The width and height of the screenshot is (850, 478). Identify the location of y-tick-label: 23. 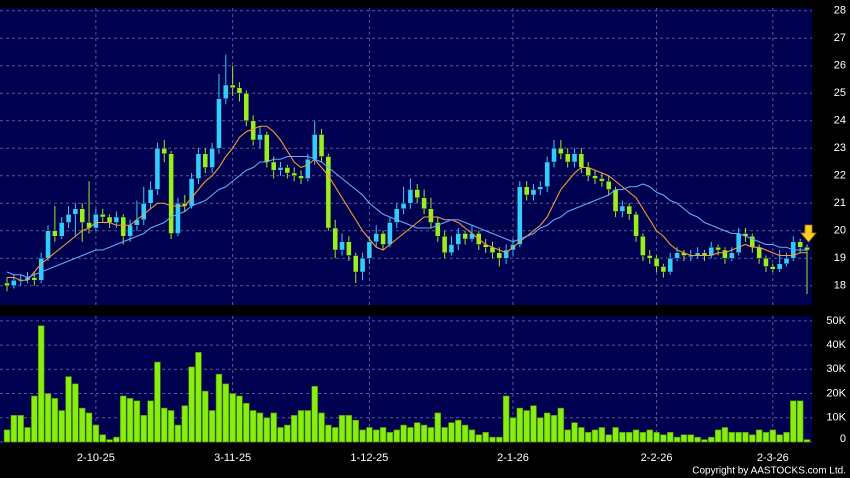
(840, 148).